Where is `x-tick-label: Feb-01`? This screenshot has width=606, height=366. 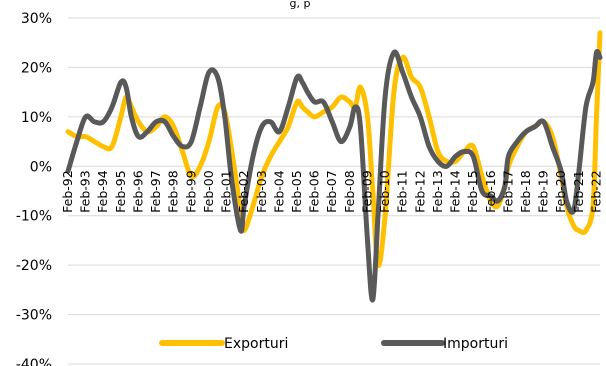 x-tick-label: Feb-01 is located at coordinates (226, 191).